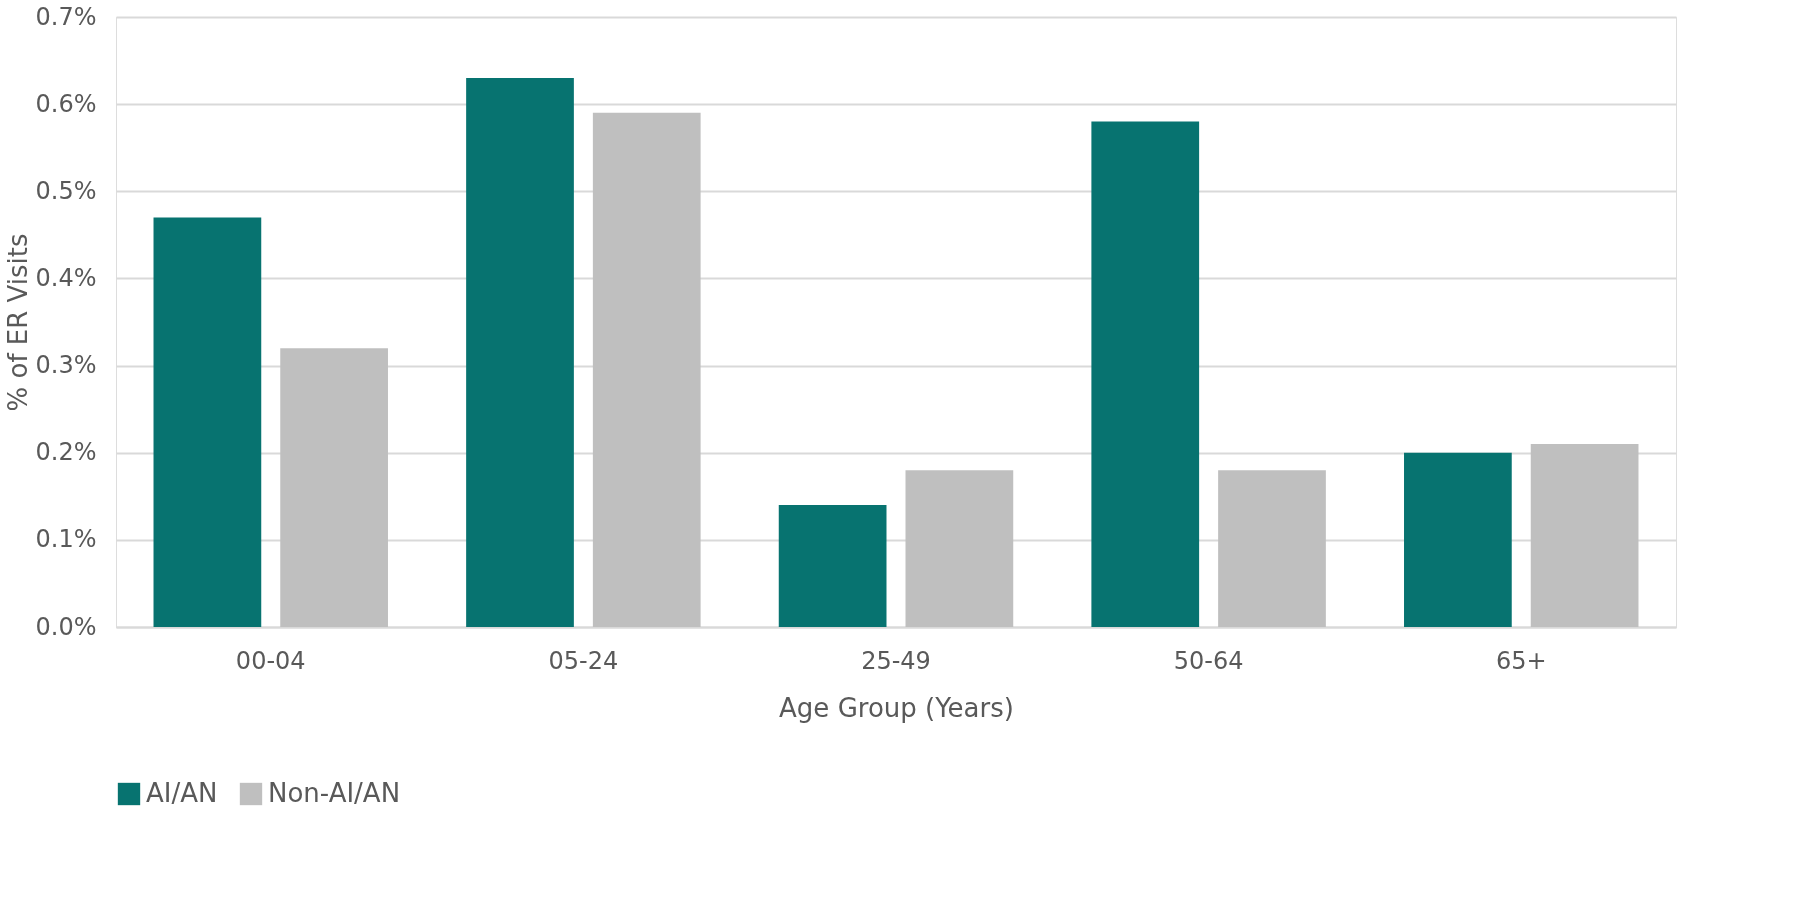  I want to click on x-tick-label: 05-24, so click(583, 660).